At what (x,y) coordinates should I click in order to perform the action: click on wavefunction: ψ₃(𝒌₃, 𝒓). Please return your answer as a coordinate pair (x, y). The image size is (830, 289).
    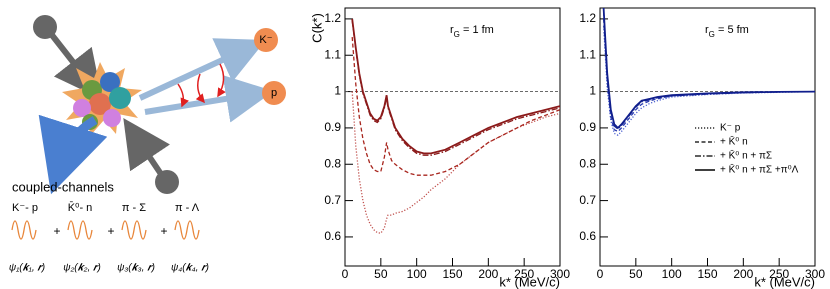
    Looking at the image, I should click on (136, 268).